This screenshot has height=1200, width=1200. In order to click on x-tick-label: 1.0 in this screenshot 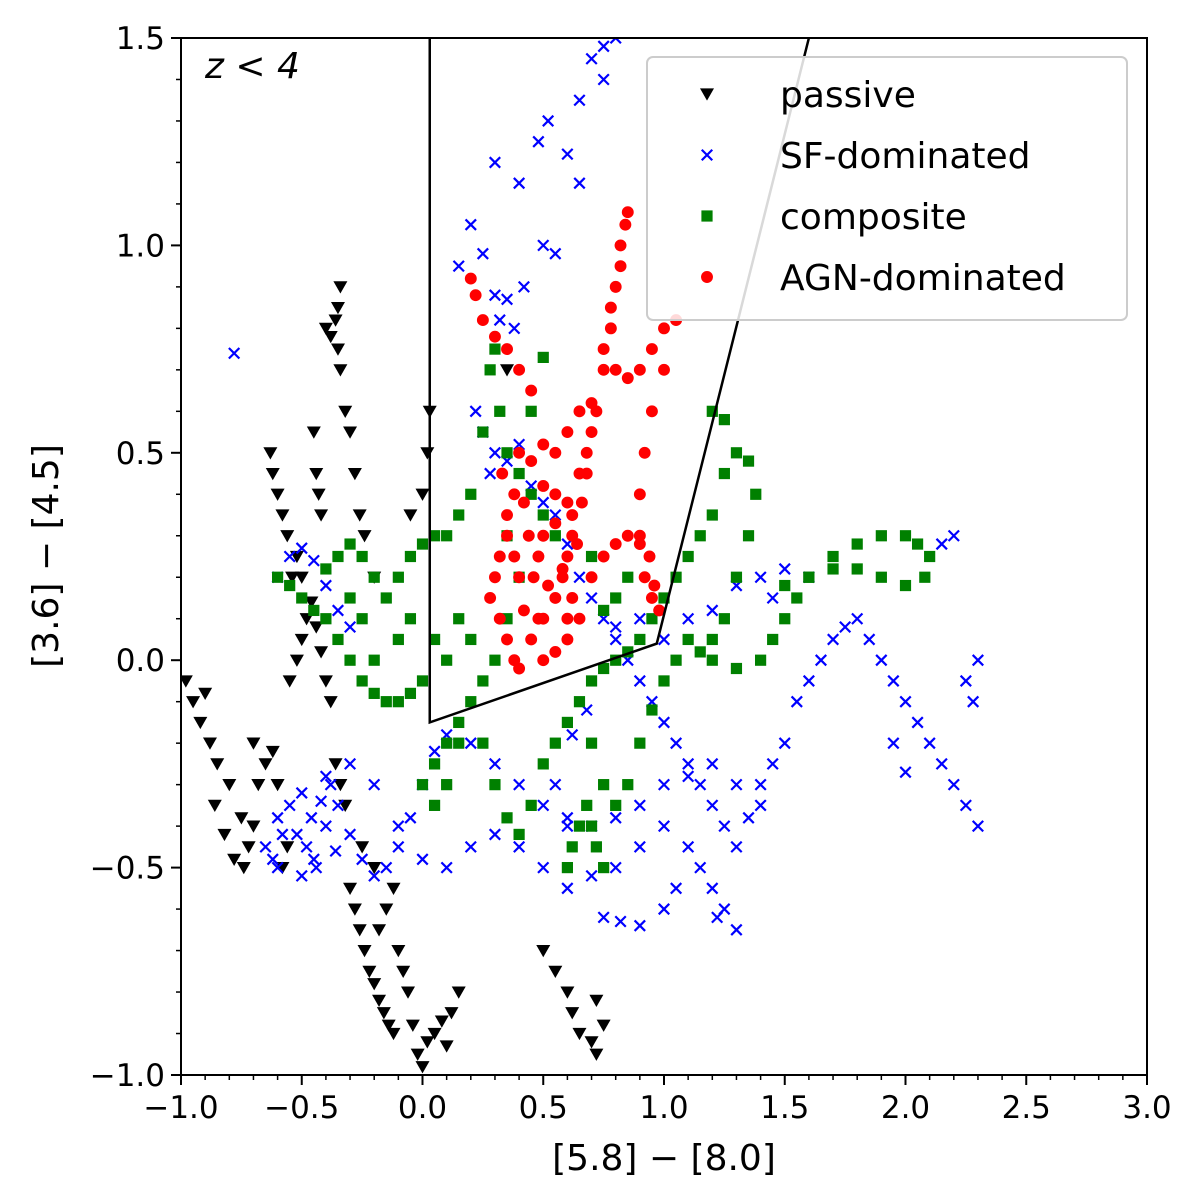, I will do `click(663, 1108)`.